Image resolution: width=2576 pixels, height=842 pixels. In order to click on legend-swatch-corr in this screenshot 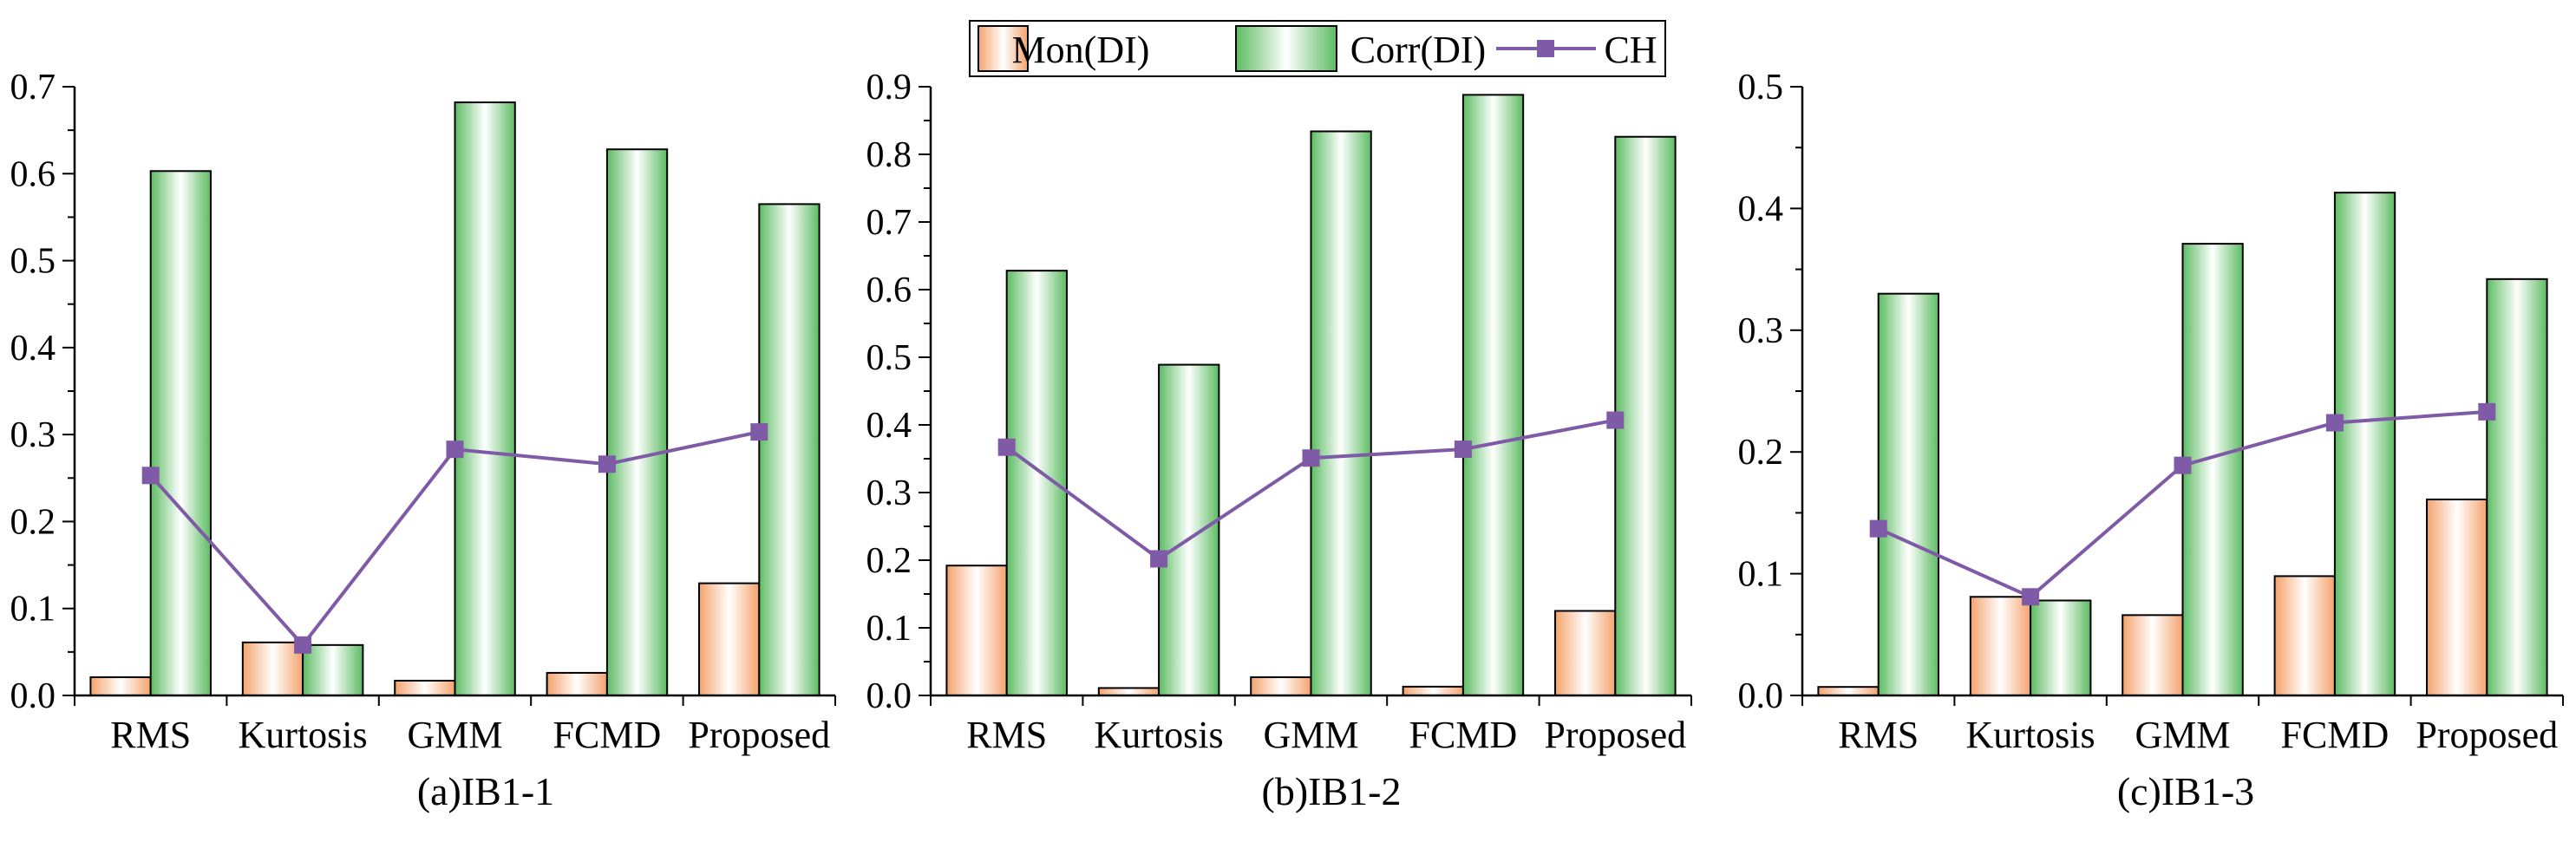, I will do `click(1286, 48)`.